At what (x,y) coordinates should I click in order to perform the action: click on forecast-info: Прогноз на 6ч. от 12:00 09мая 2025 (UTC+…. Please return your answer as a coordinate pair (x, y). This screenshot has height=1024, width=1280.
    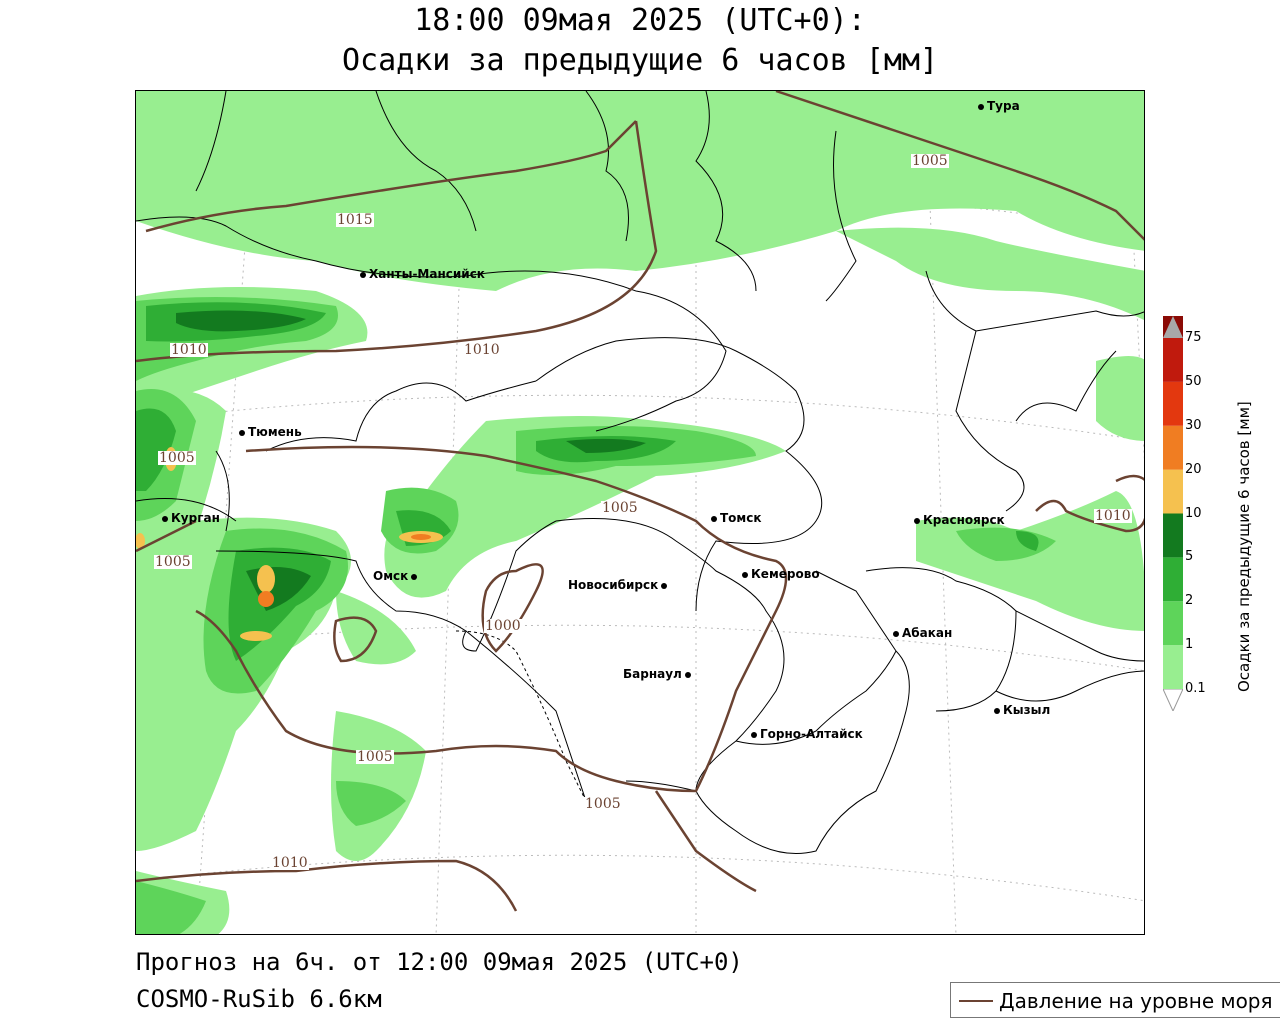
    Looking at the image, I should click on (439, 962).